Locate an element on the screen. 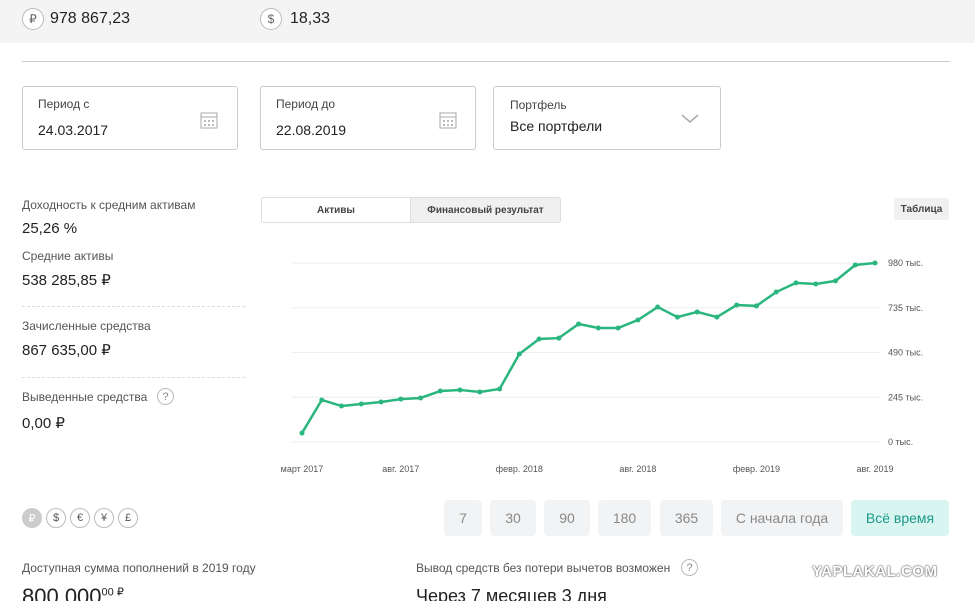 This screenshot has width=975, height=601. period-button: 90 is located at coordinates (567, 518).